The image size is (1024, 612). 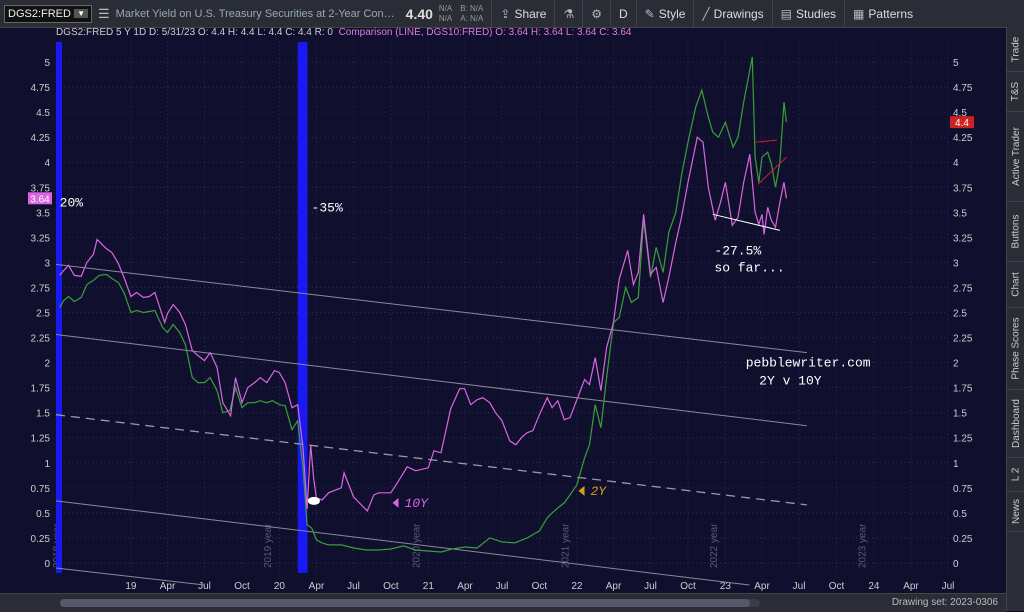 I want to click on style-label: Style, so click(x=672, y=13).